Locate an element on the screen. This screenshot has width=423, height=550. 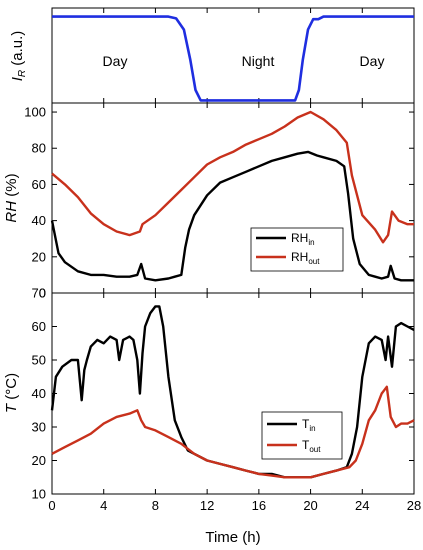
legend-rh-box is located at coordinates (297, 249).